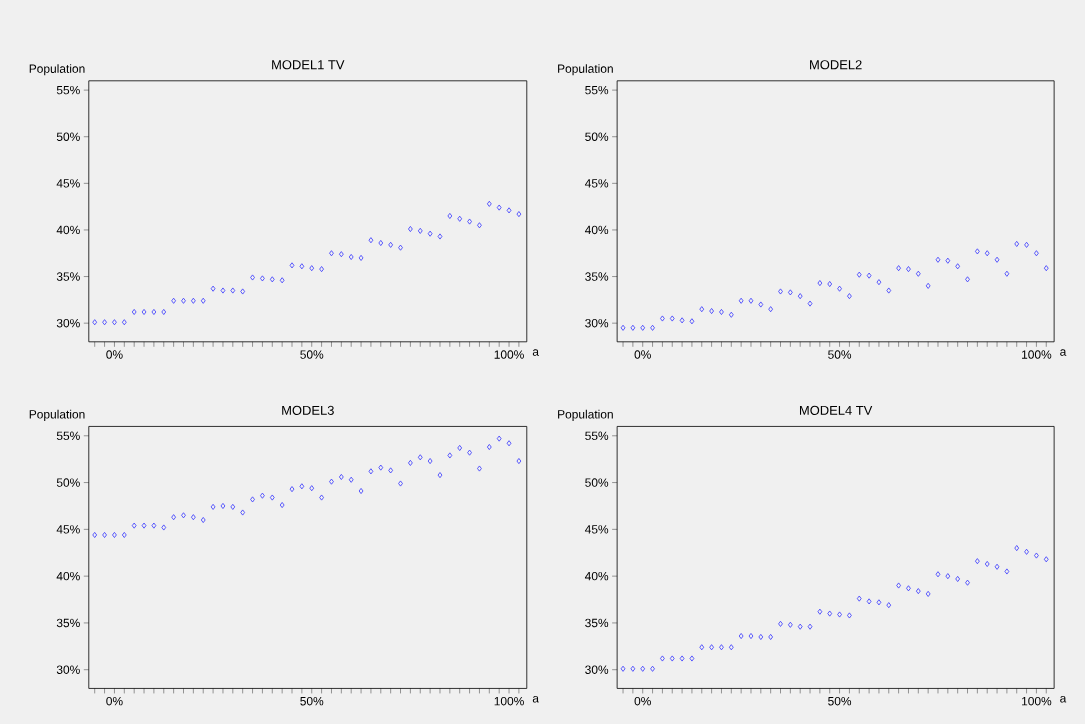 The height and width of the screenshot is (724, 1085). I want to click on chart-title: MODEL4 TV, so click(836, 410).